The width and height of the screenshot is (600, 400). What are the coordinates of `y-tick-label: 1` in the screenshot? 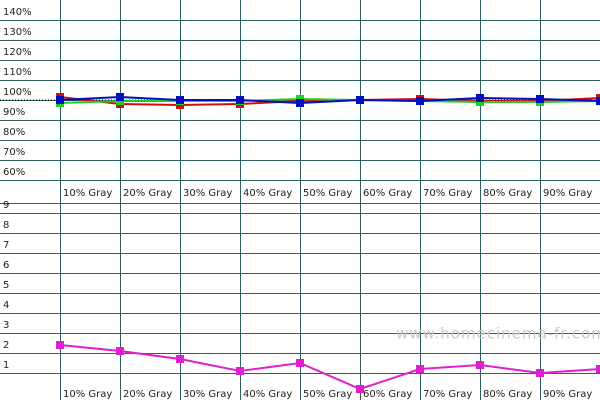 It's located at (6, 365).